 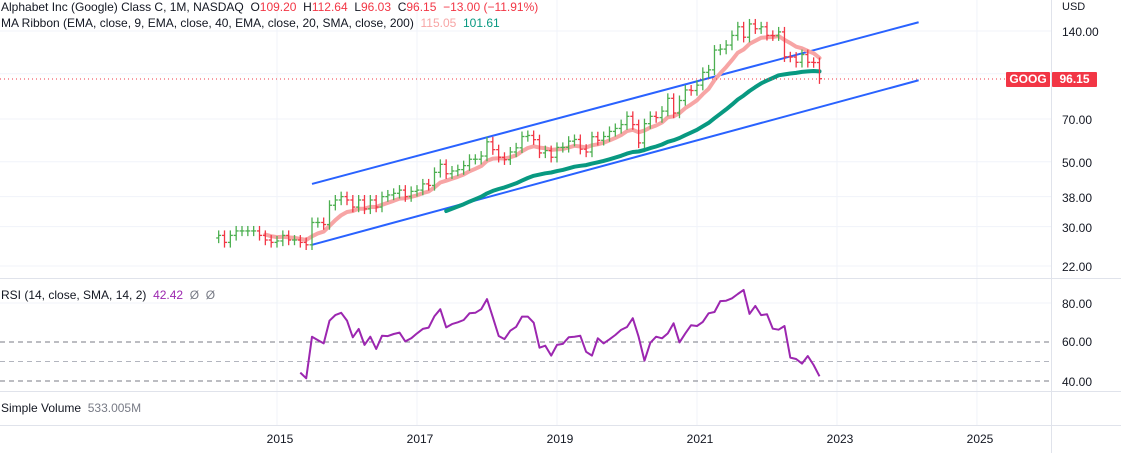 I want to click on price-tick: 140.00, so click(x=1080, y=32).